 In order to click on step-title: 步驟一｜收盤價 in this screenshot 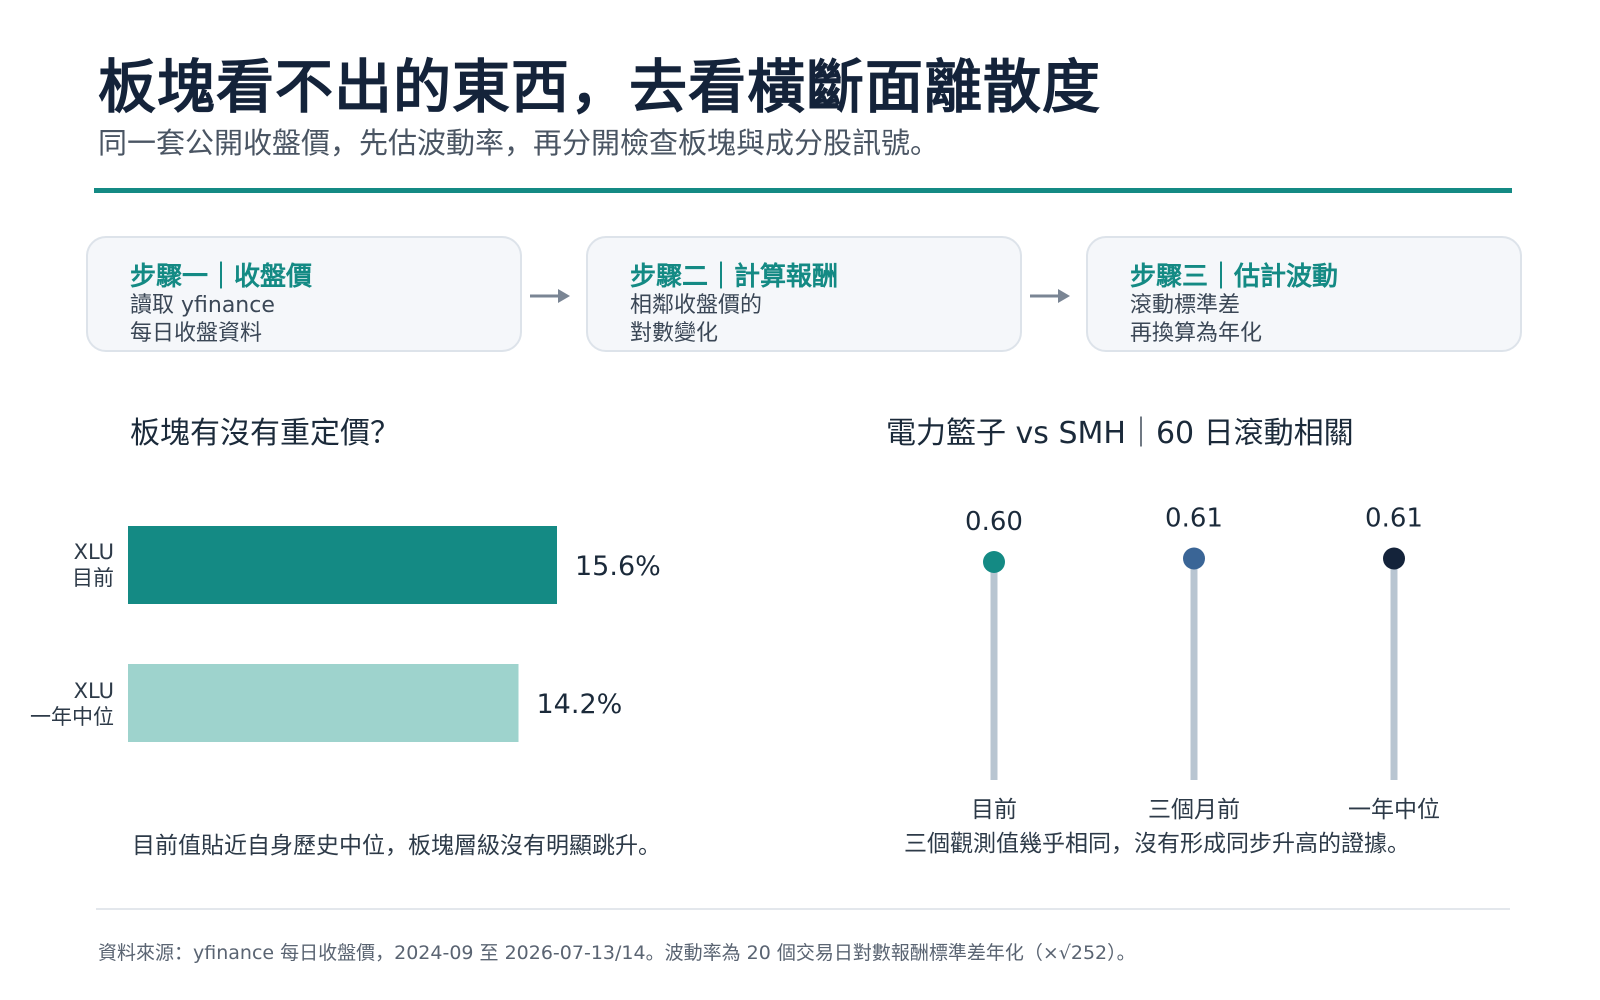, I will do `click(221, 277)`.